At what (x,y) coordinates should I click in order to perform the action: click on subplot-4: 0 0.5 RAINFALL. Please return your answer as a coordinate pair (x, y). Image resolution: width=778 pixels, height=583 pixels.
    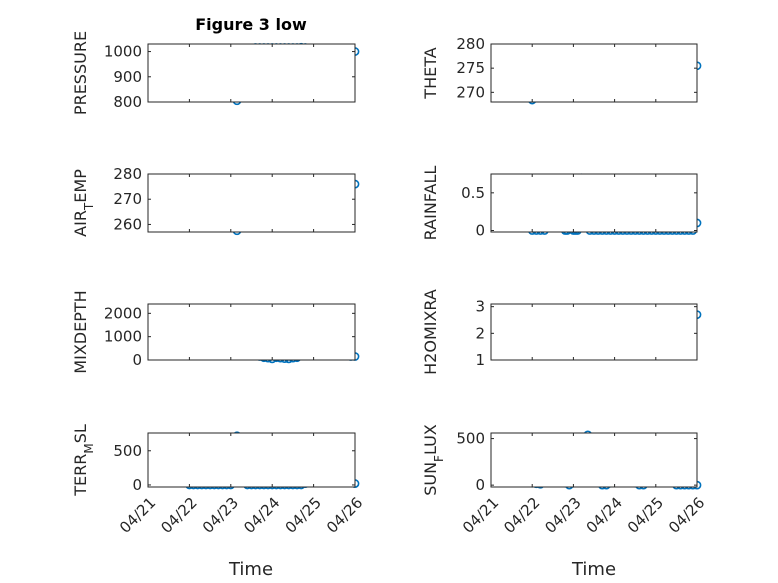
    Looking at the image, I should click on (561, 203).